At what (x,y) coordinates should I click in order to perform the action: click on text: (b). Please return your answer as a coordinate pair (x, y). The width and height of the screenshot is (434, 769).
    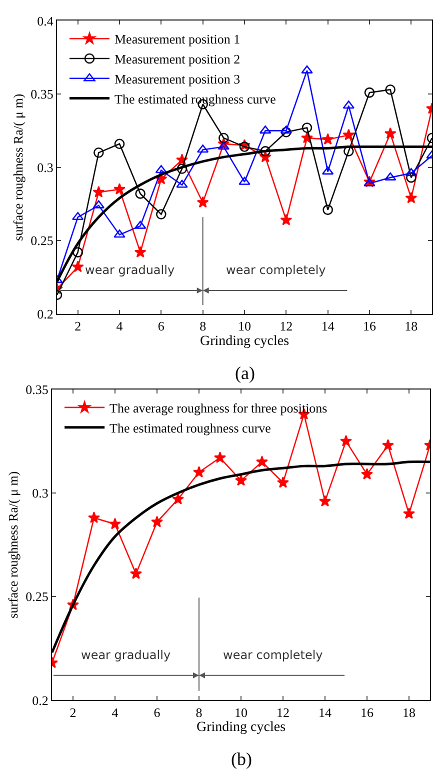
    Looking at the image, I should click on (241, 759).